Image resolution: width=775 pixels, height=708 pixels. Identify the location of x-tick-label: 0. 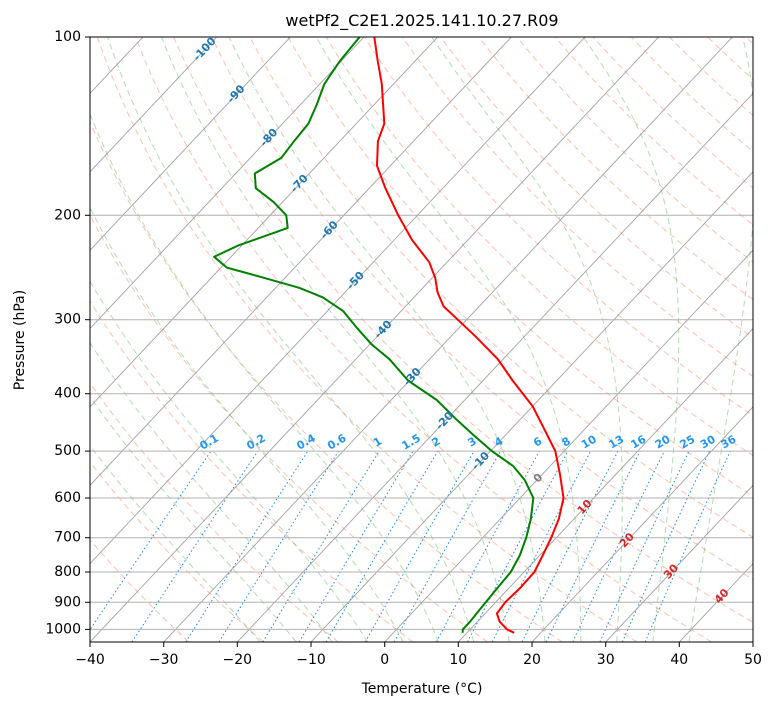
(384, 660).